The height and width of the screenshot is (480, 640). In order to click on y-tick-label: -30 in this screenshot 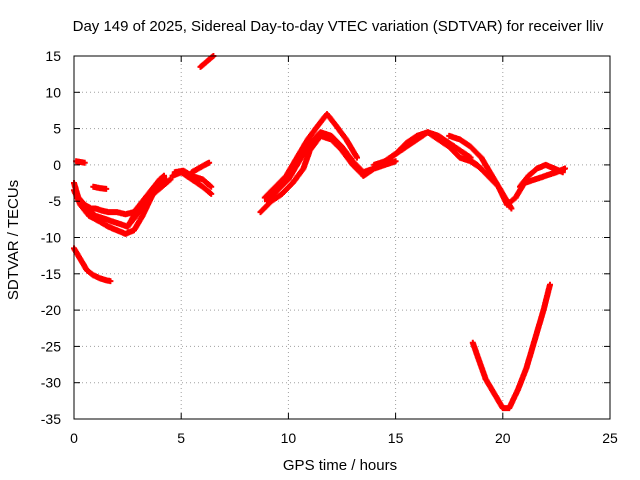, I will do `click(51, 383)`.